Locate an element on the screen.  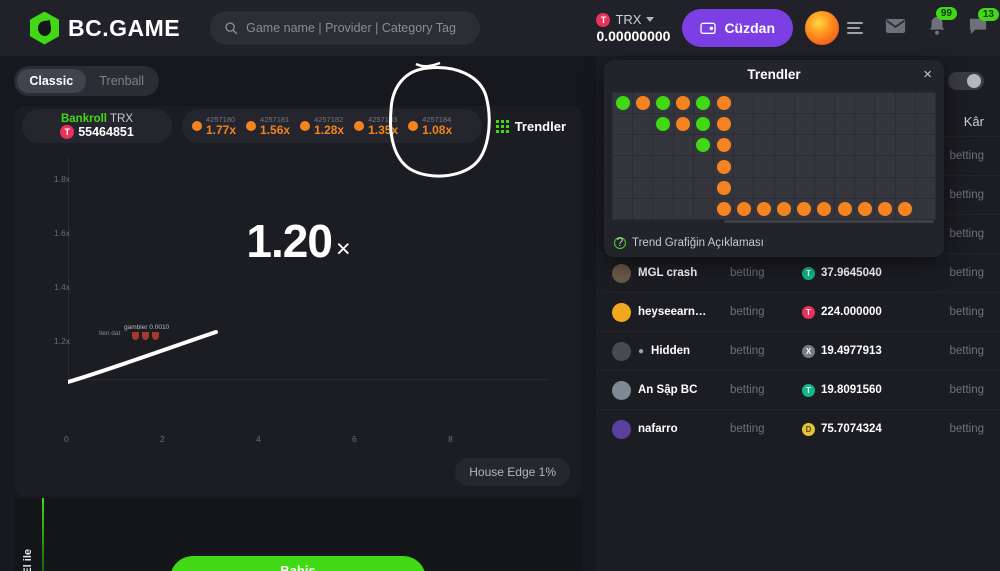
table-row: MGL crash betting T 37.9645040 betting is located at coordinates (798, 272).